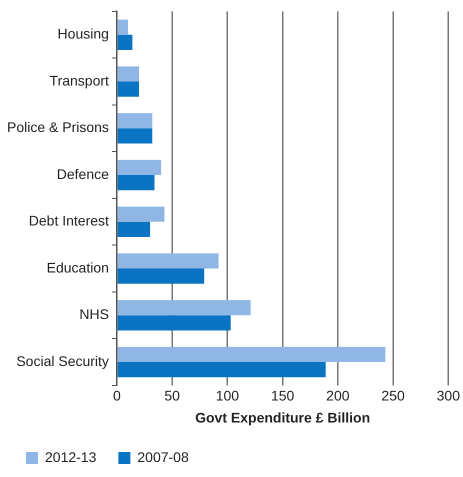 This screenshot has height=477, width=463. I want to click on y-tick-label: Debt Interest, so click(69, 220).